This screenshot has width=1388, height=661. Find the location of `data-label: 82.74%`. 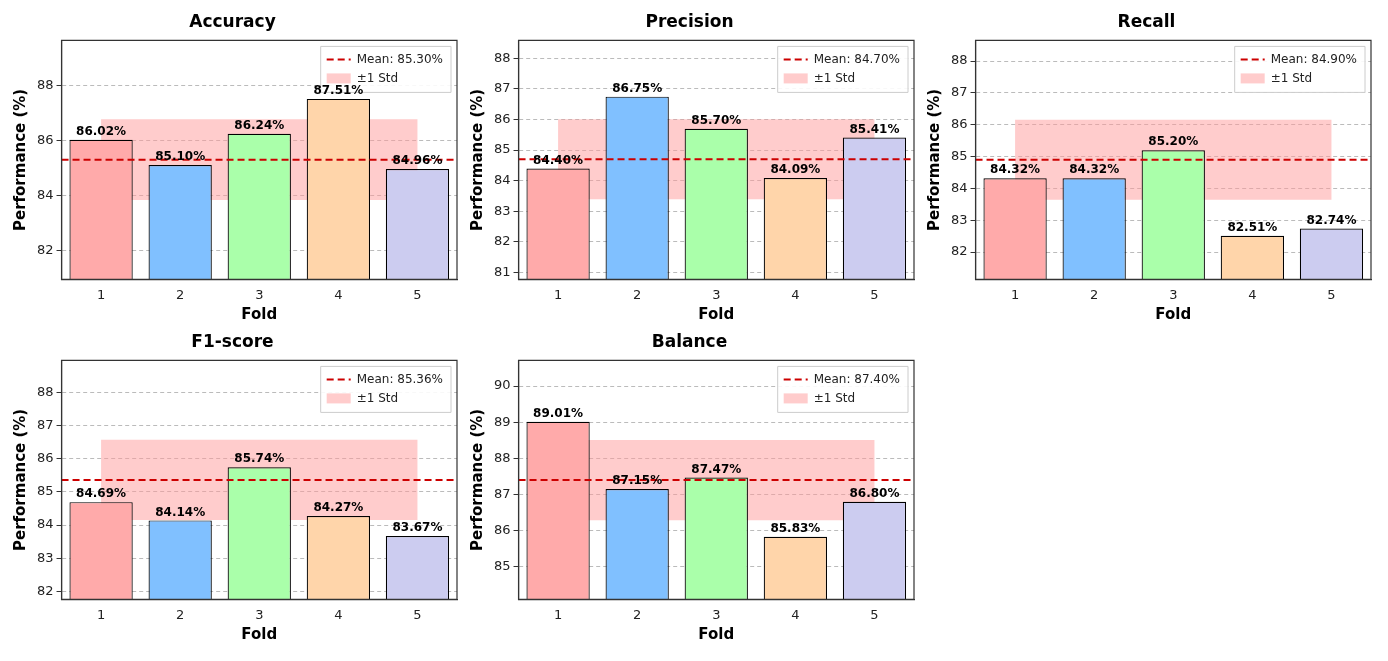

data-label: 82.74% is located at coordinates (1331, 219).